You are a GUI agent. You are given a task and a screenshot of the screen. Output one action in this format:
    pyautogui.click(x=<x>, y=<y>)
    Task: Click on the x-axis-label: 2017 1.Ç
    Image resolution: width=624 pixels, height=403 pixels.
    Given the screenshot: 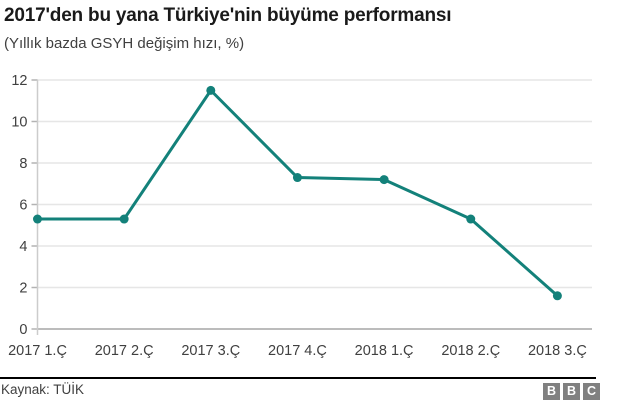 What is the action you would take?
    pyautogui.click(x=37, y=351)
    